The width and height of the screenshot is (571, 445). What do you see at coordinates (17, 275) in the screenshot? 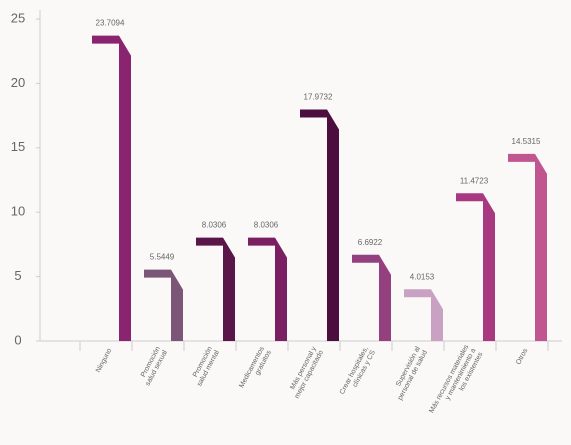
I see `y-tick-label: 5` at bounding box center [17, 275].